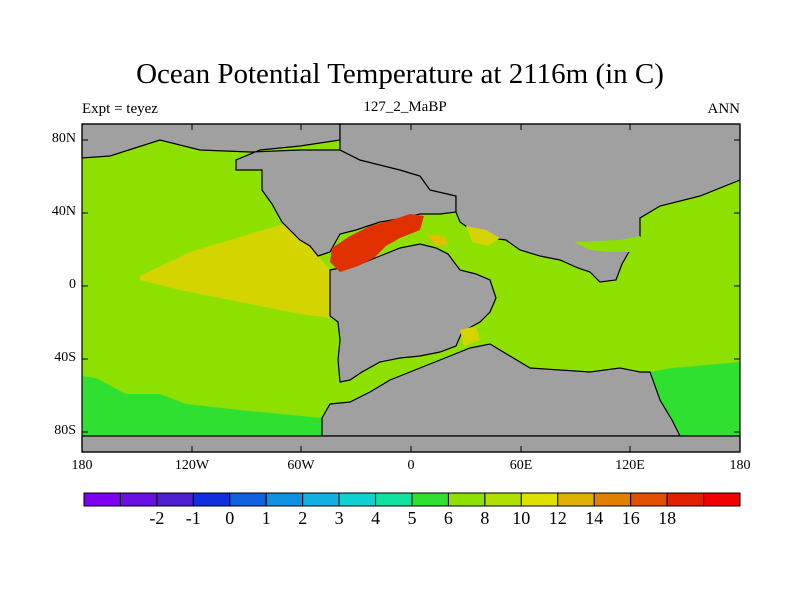 This screenshot has height=600, width=800. Describe the element at coordinates (485, 518) in the screenshot. I see `colorbar-label: 8` at that location.